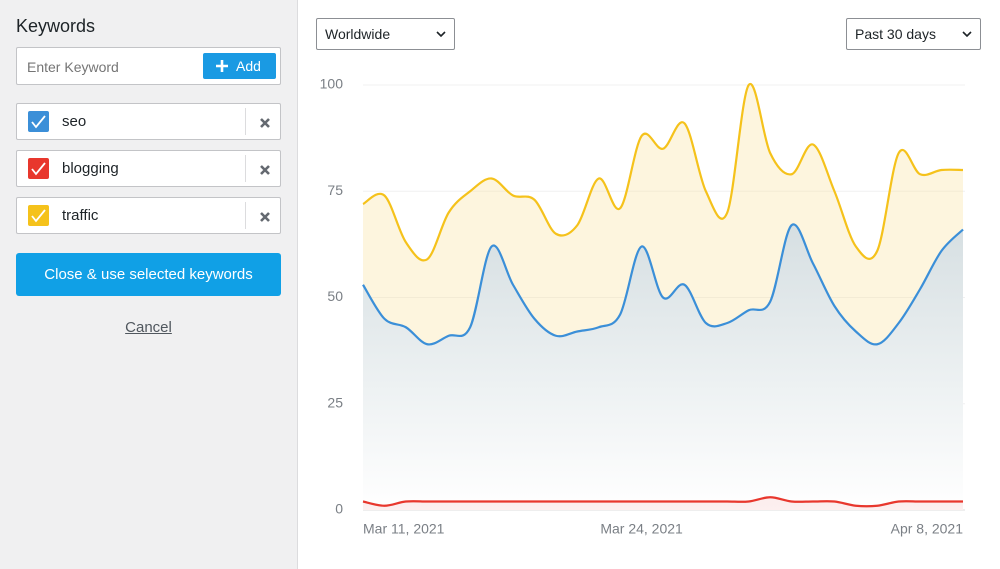  I want to click on x-tick-label: Apr 8, 2021, so click(927, 529).